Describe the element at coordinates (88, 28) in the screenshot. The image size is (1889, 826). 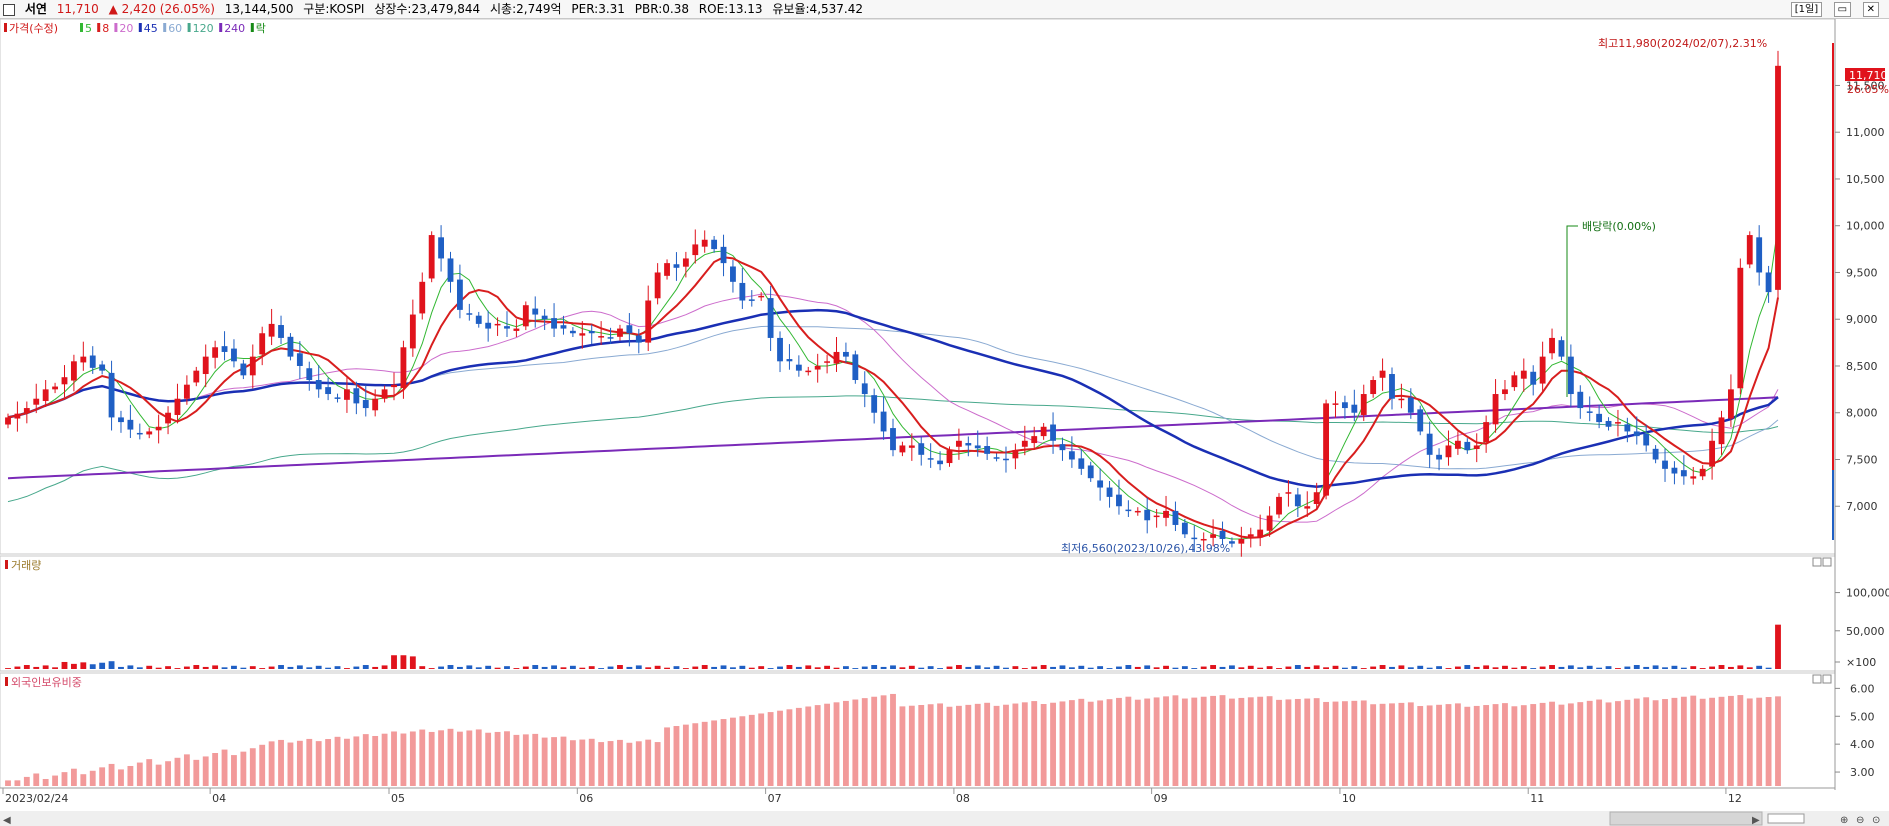
I see `legend-item-1: 5` at that location.